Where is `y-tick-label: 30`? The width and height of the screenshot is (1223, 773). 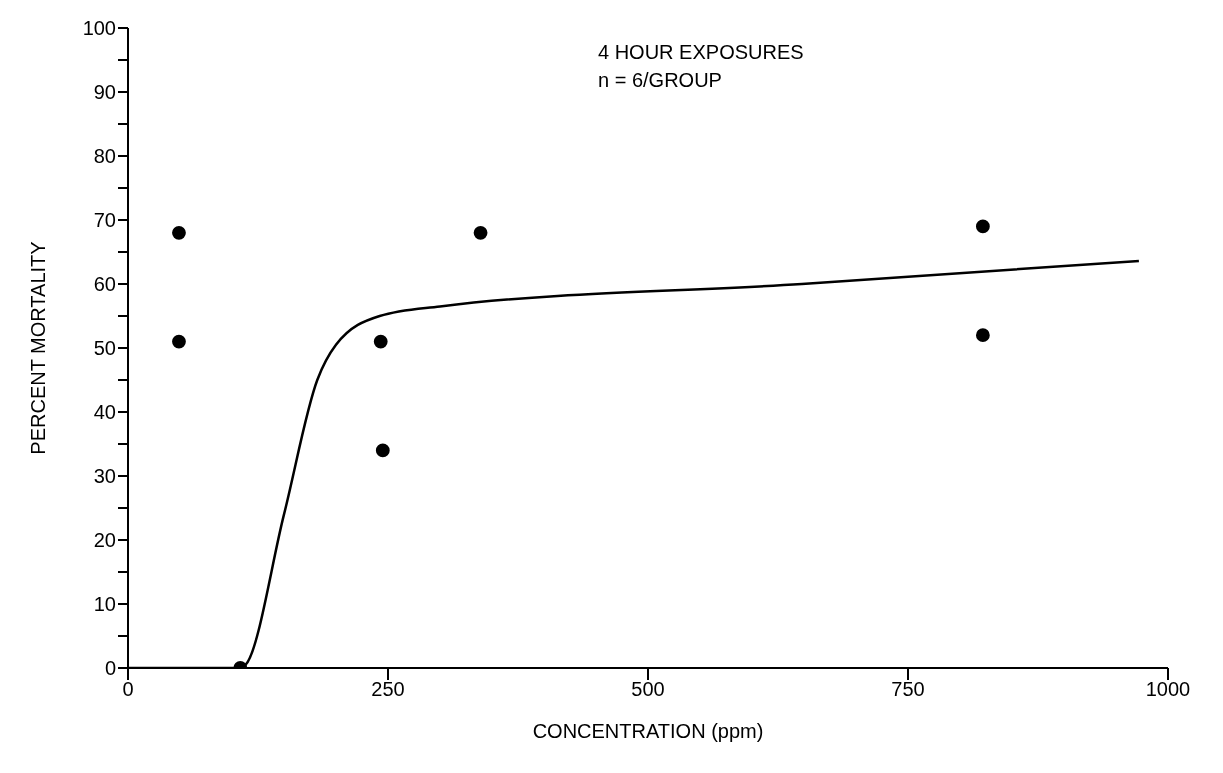
y-tick-label: 30 is located at coordinates (104, 476).